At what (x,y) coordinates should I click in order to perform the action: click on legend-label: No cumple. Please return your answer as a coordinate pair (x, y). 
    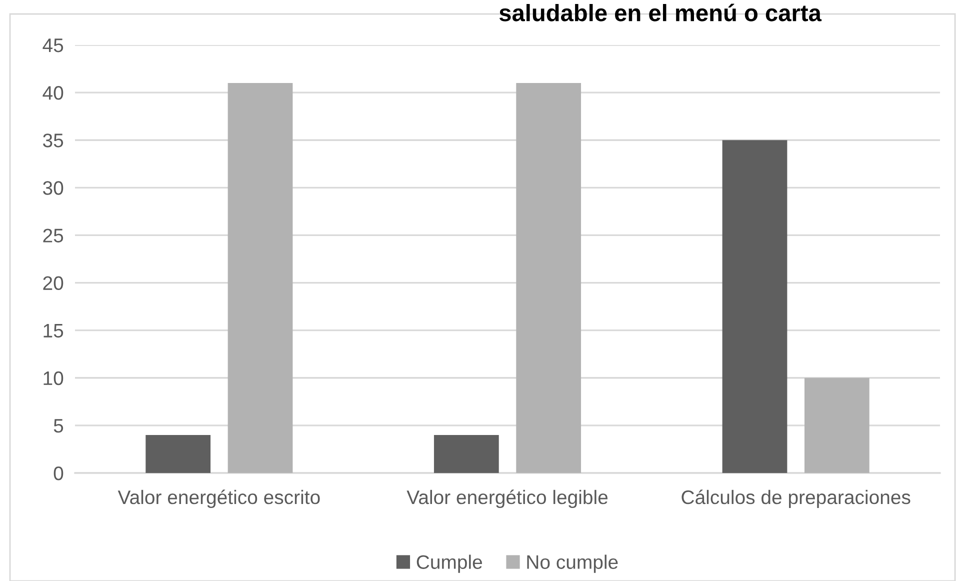
    Looking at the image, I should click on (572, 563).